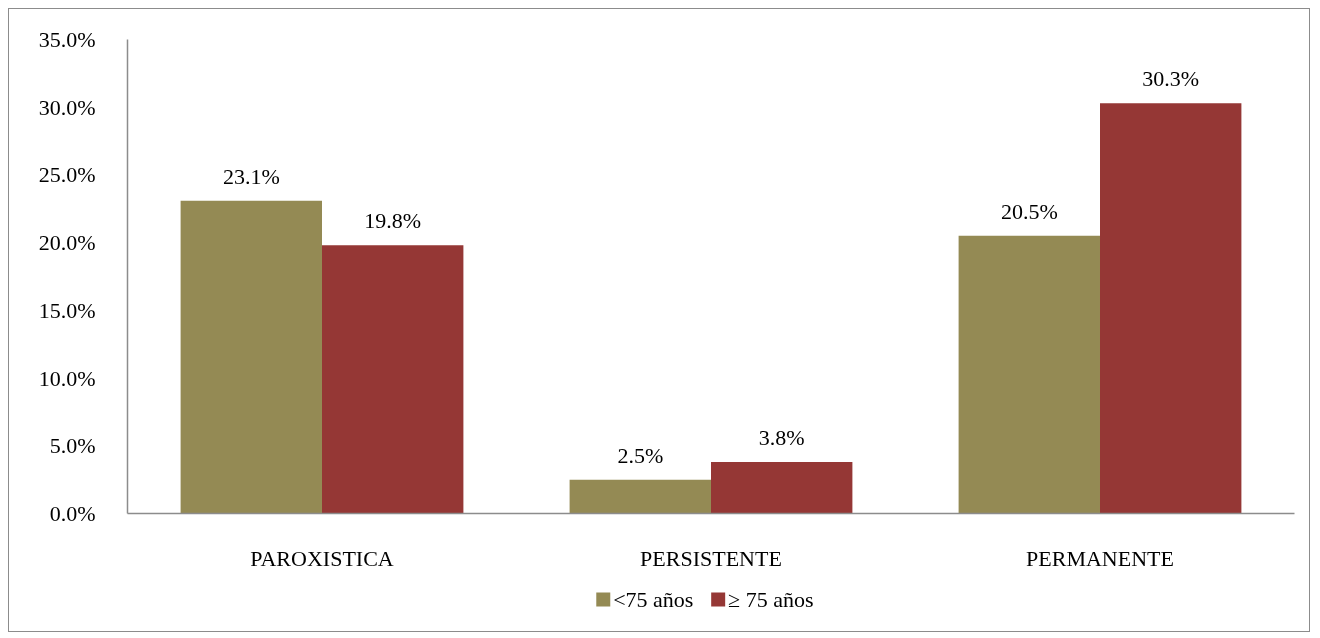 This screenshot has height=638, width=1320. I want to click on data-label: 30.3%, so click(1171, 79).